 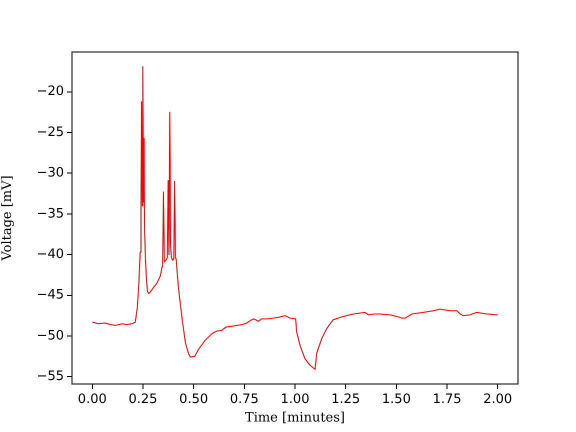 What do you see at coordinates (295, 418) in the screenshot?
I see `x-axis-title: Time [minutes]` at bounding box center [295, 418].